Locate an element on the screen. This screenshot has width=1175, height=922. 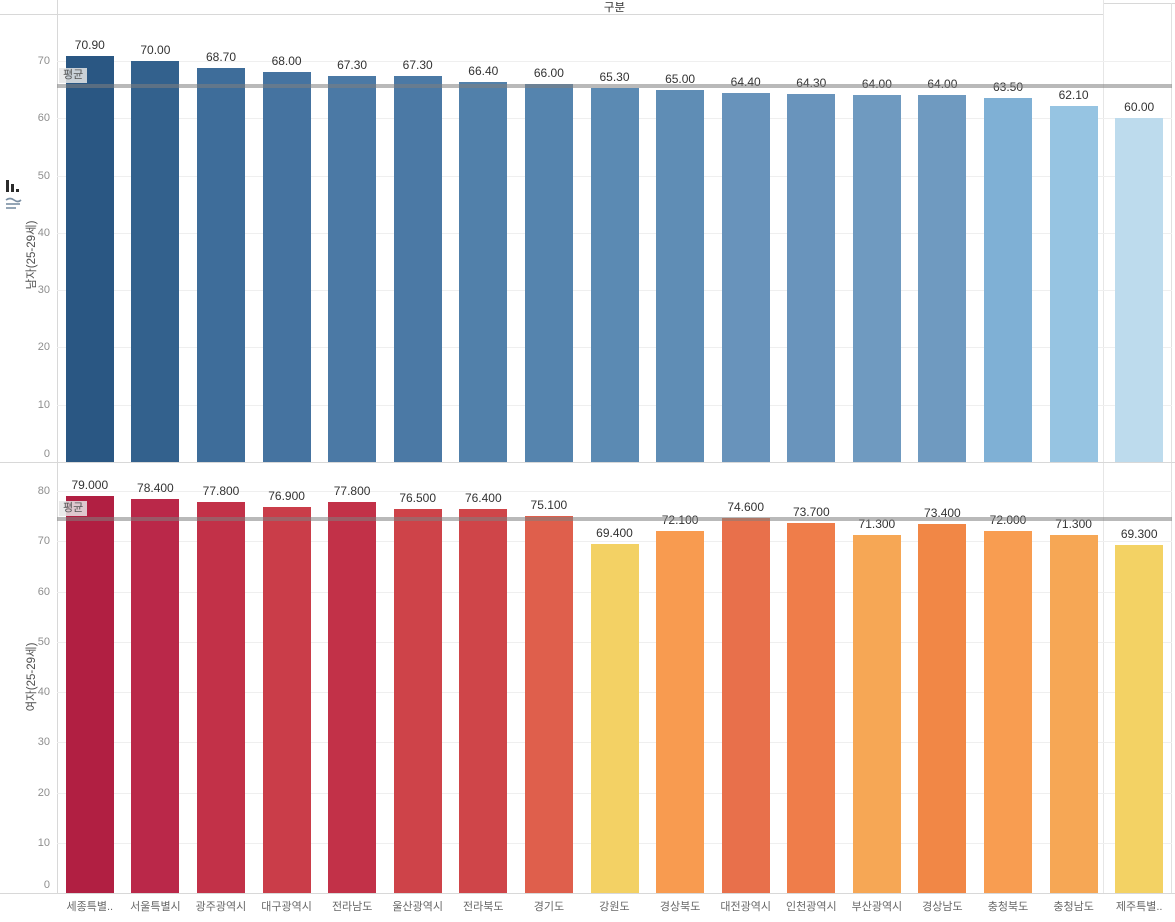
x-category-label: 강원도 is located at coordinates (614, 907).